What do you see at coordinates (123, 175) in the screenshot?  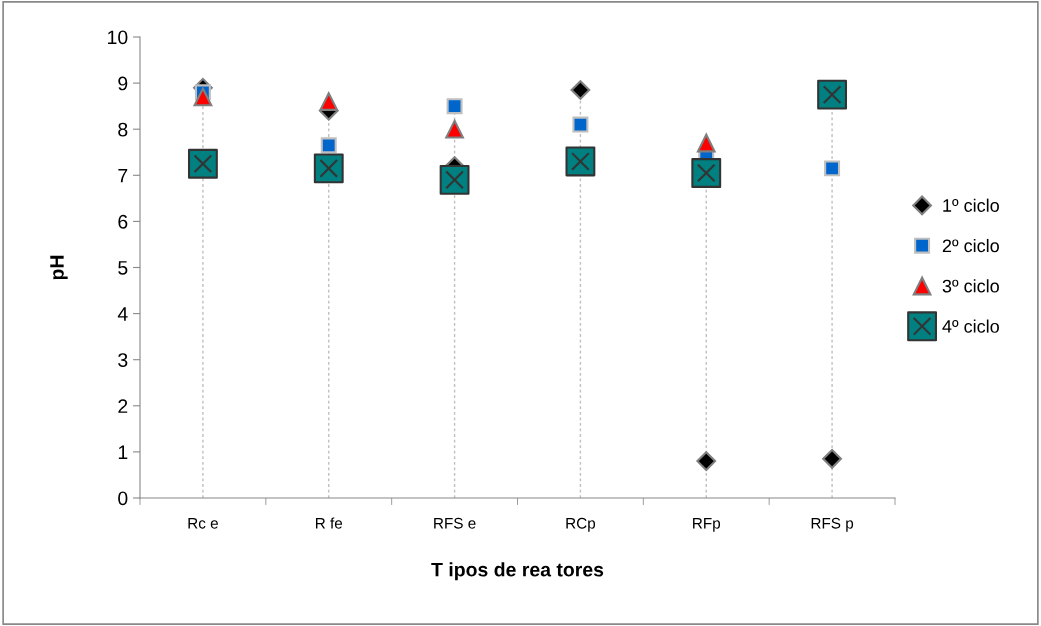 I see `y-tick-label: 7` at bounding box center [123, 175].